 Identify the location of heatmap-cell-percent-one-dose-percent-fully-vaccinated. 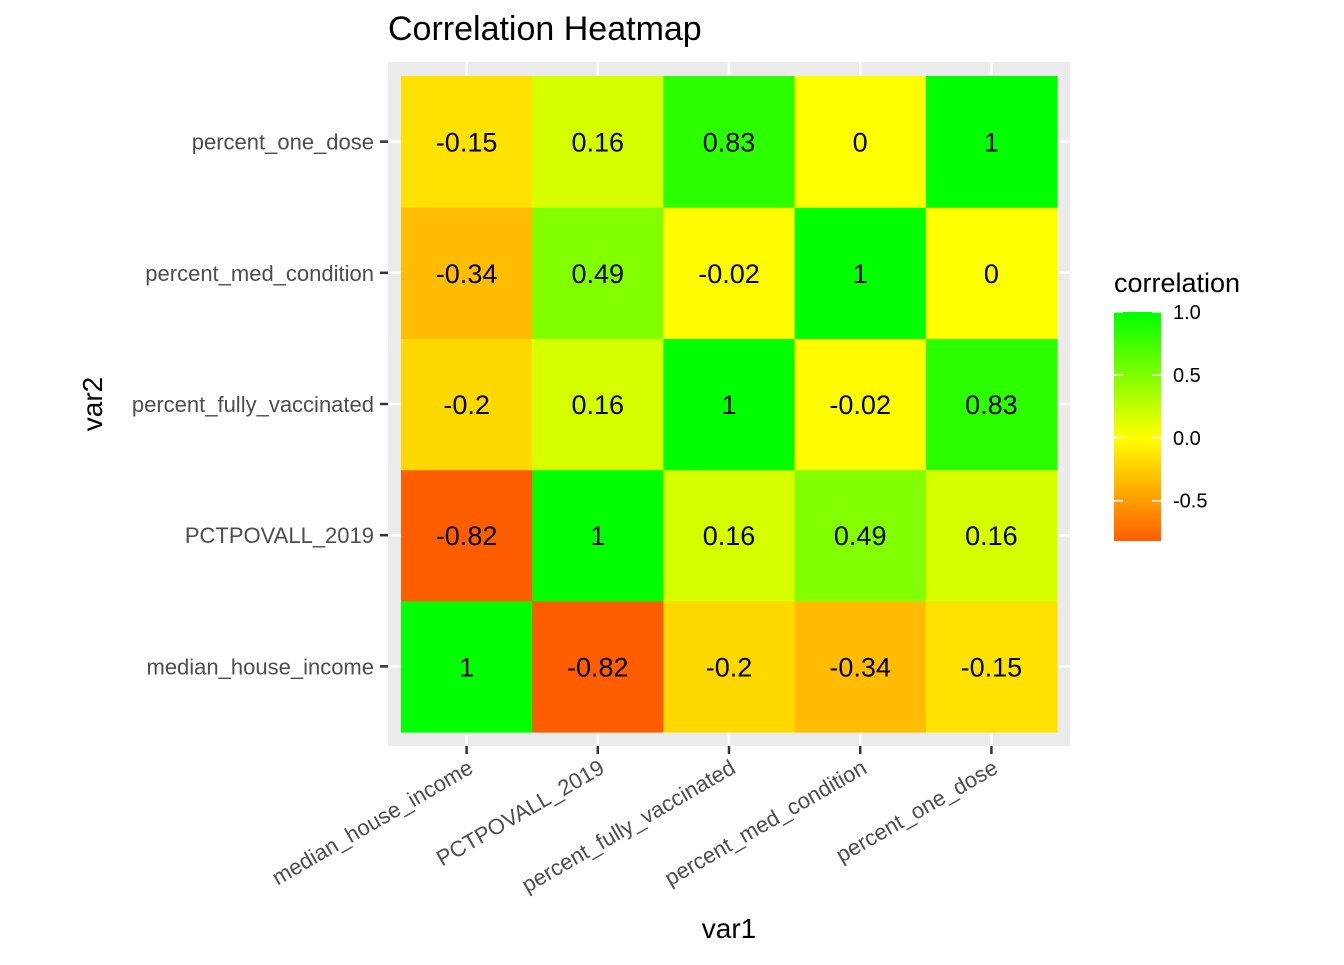
(991, 404).